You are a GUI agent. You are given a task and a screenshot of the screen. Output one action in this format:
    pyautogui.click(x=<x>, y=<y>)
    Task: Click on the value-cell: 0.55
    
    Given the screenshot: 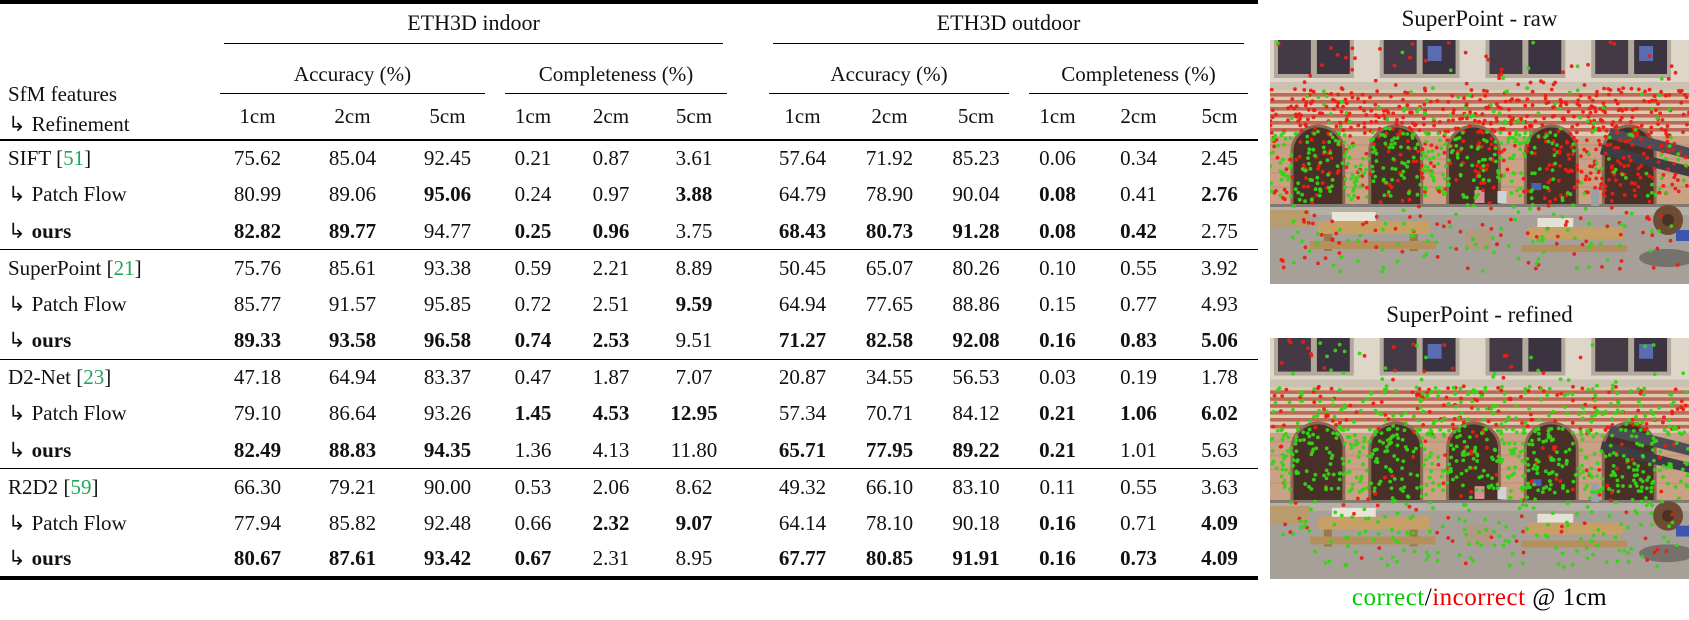 What is the action you would take?
    pyautogui.click(x=1138, y=486)
    